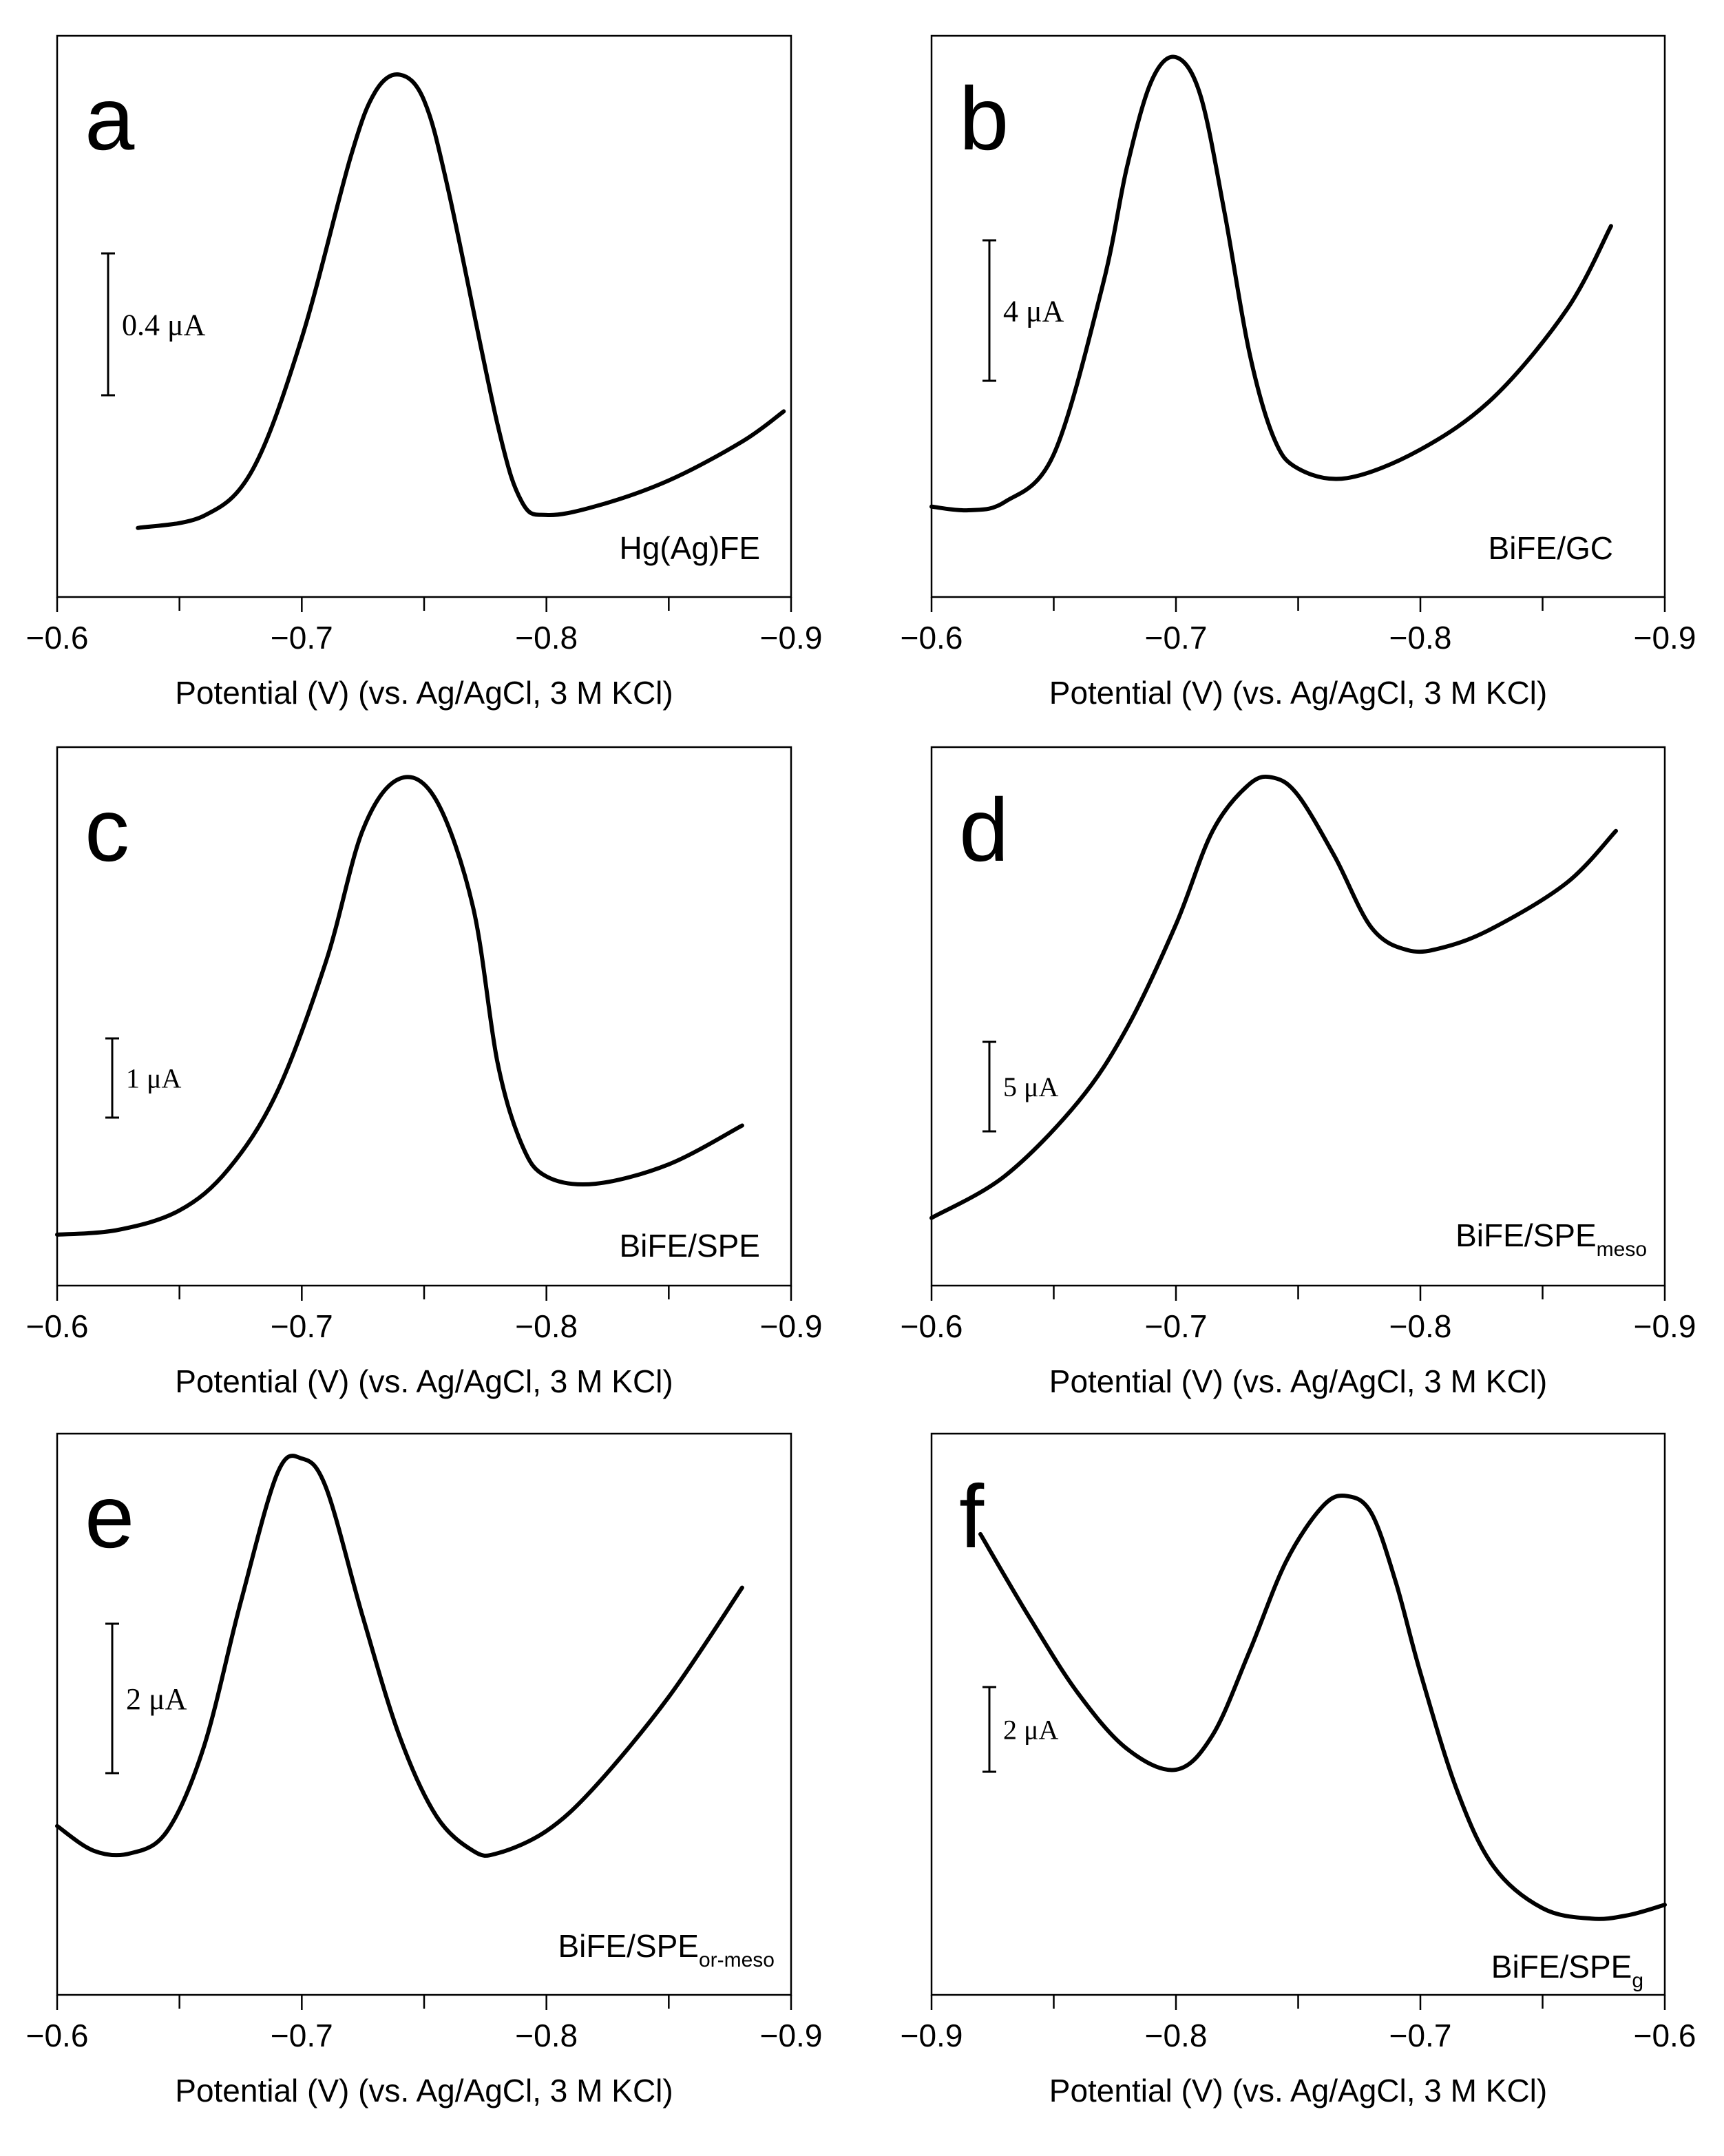  I want to click on electrode-label-main: Hg(Ag)FE, so click(690, 548).